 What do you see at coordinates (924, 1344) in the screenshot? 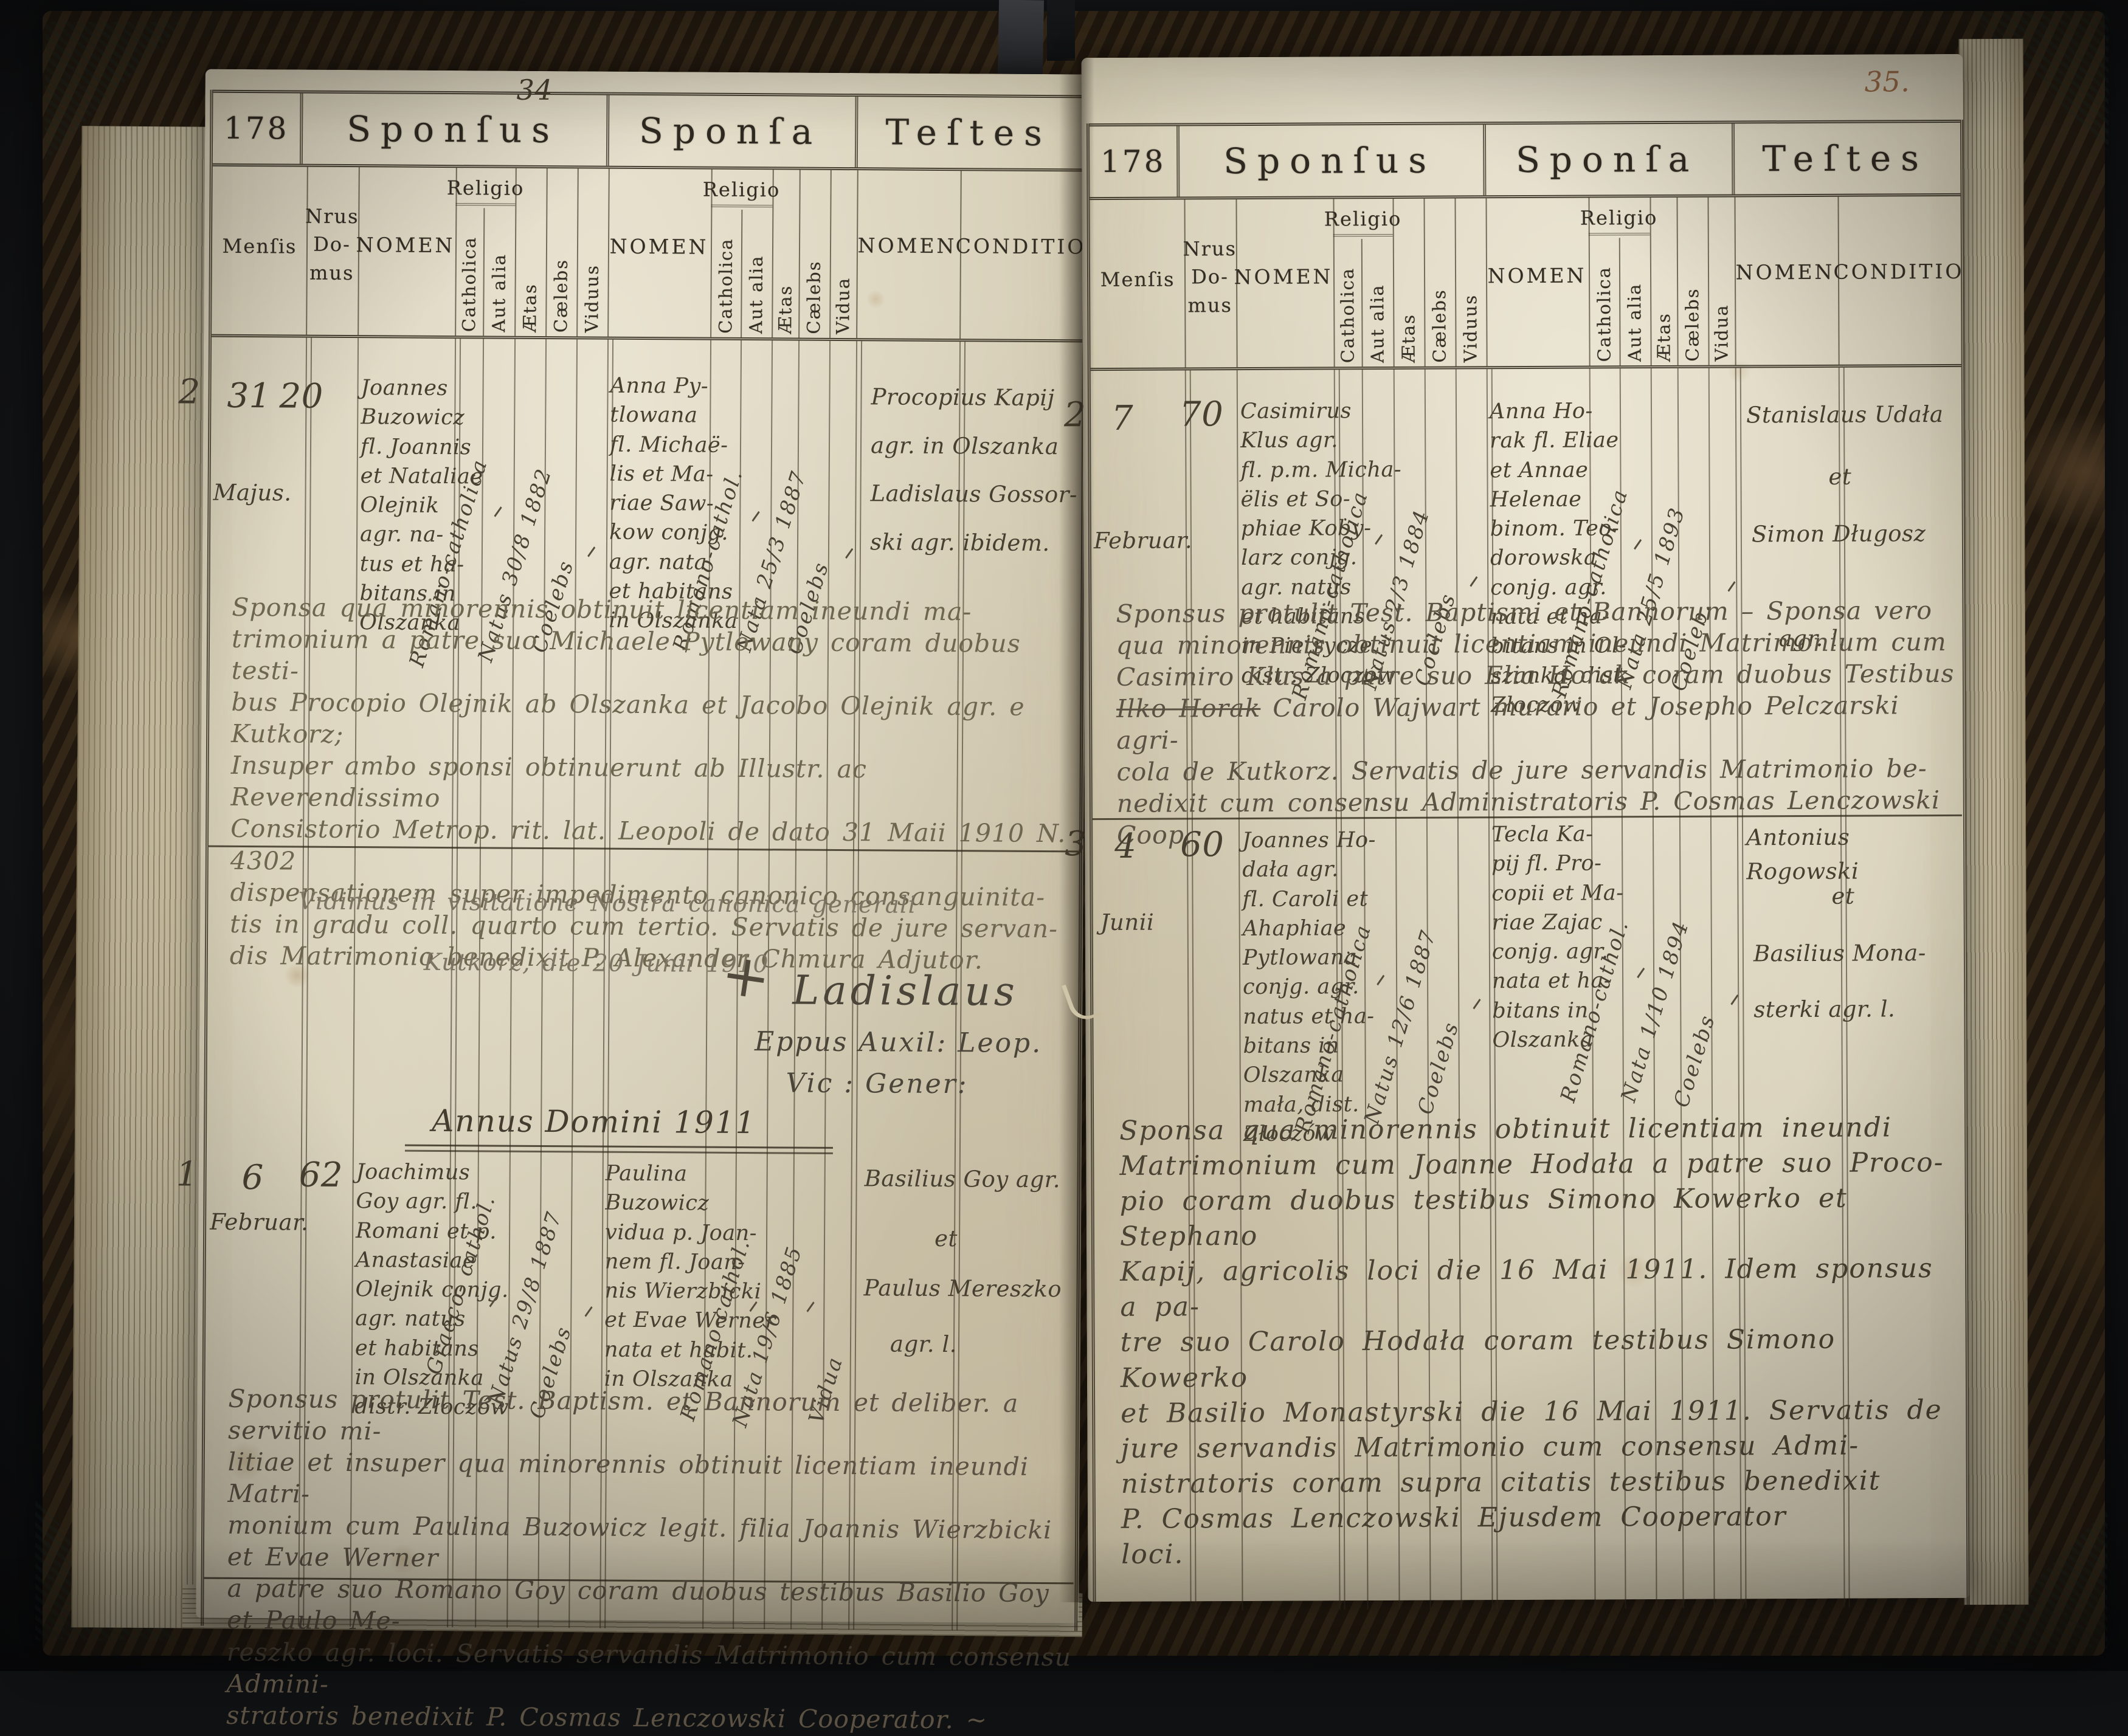
I see `handwritten-witnesses: agr. l.` at bounding box center [924, 1344].